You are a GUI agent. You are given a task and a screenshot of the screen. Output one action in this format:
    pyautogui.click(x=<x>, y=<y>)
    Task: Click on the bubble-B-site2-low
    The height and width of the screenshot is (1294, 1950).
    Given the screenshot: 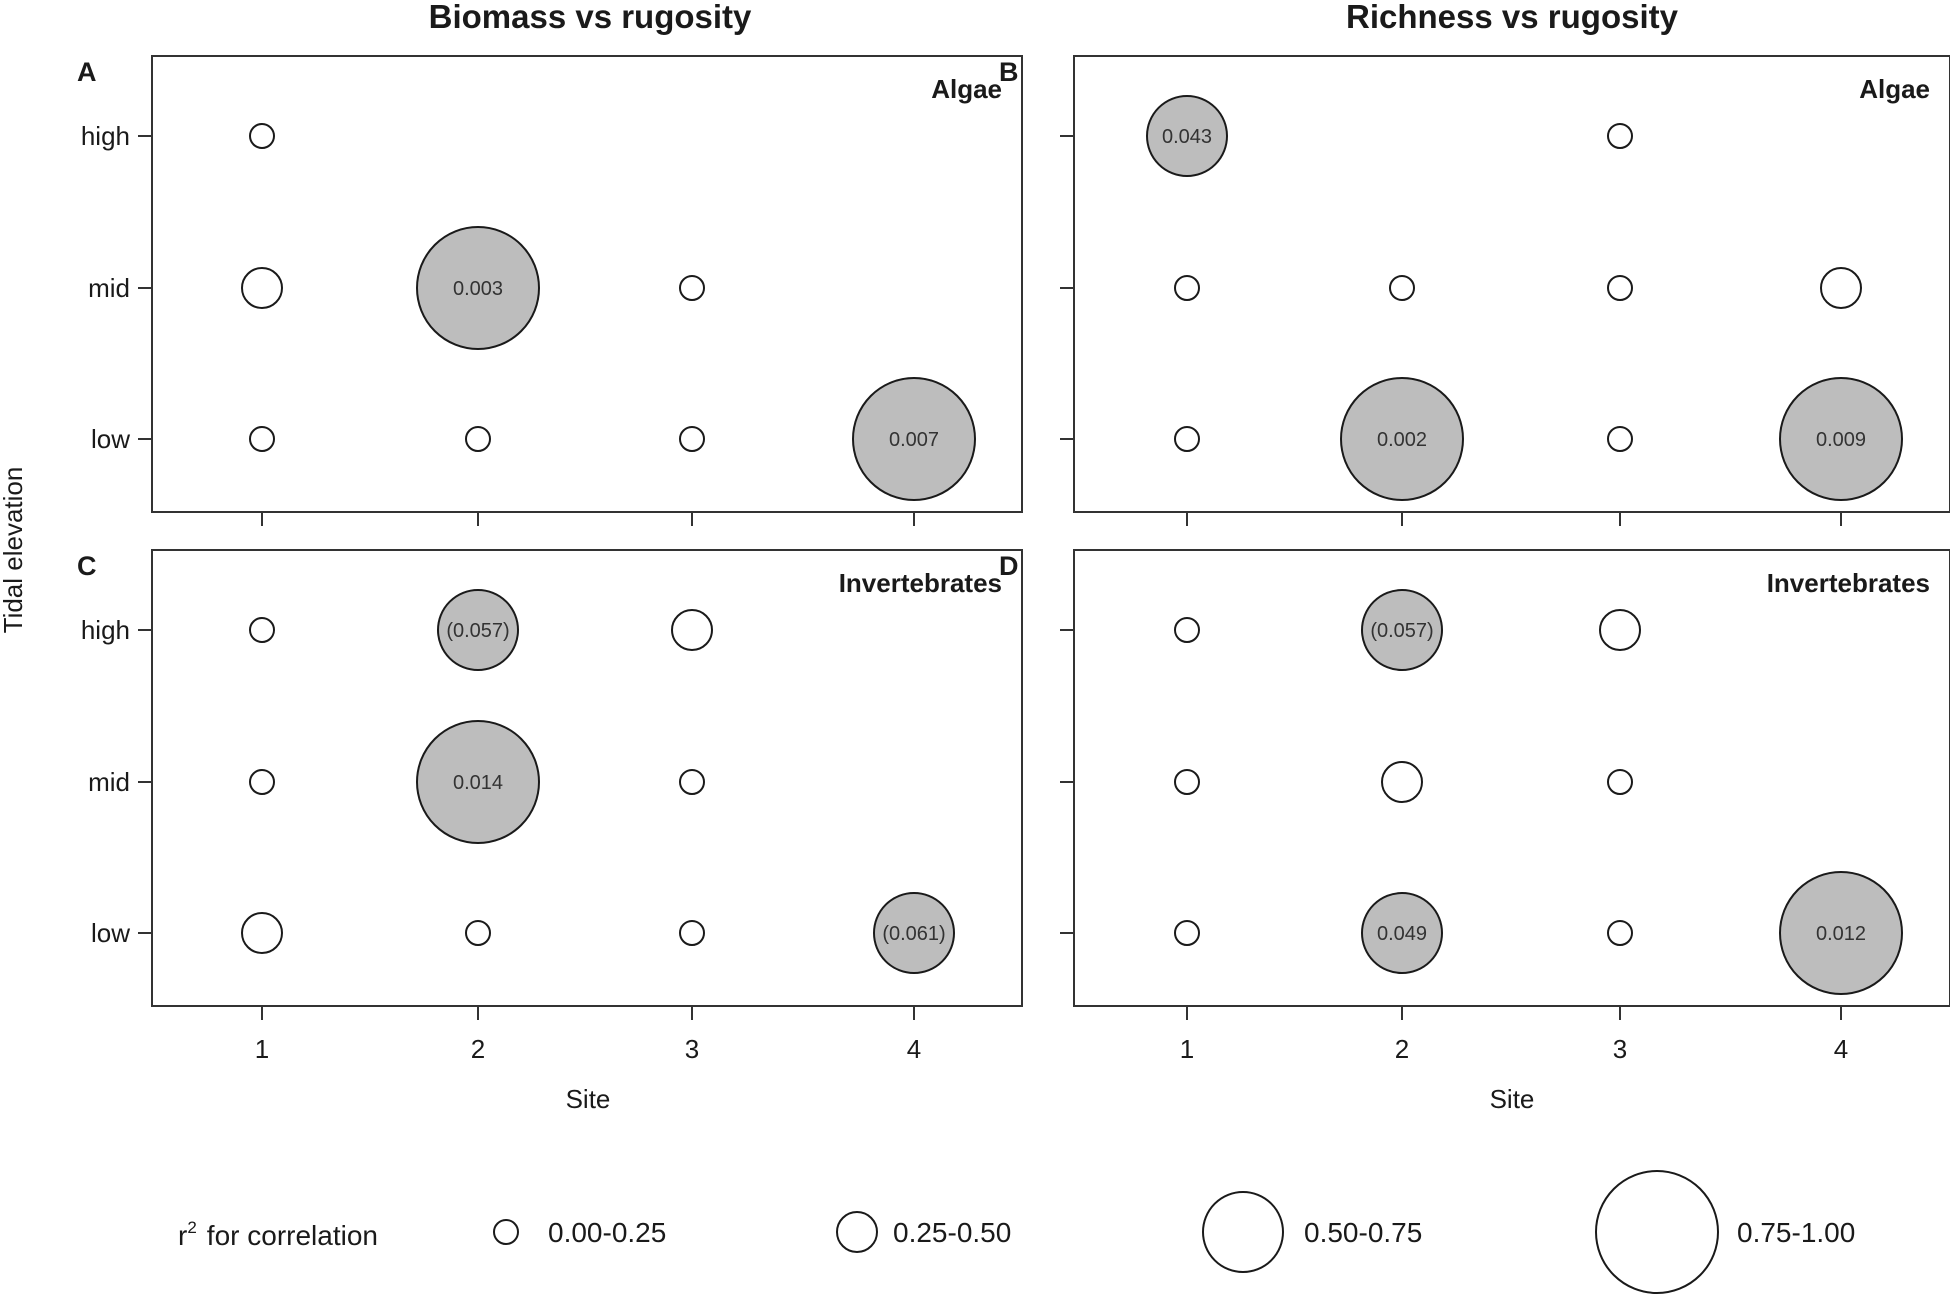 What is the action you would take?
    pyautogui.click(x=1402, y=439)
    